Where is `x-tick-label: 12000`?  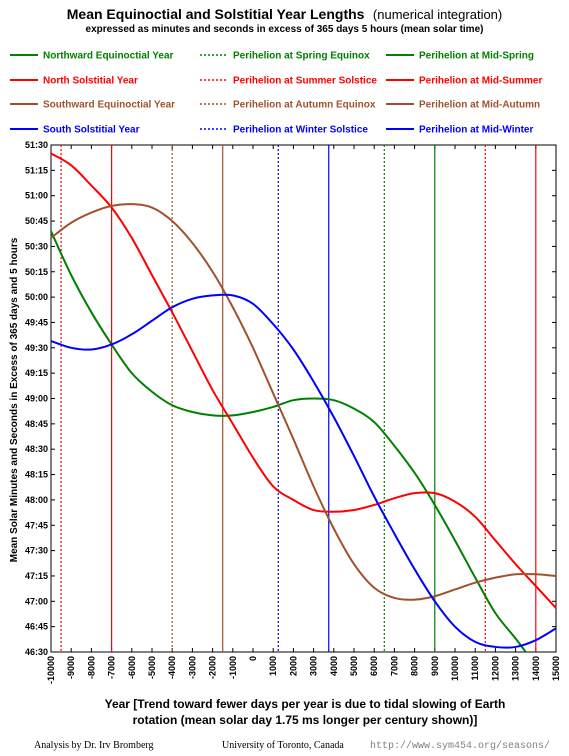
x-tick-label: 12000 is located at coordinates (495, 668).